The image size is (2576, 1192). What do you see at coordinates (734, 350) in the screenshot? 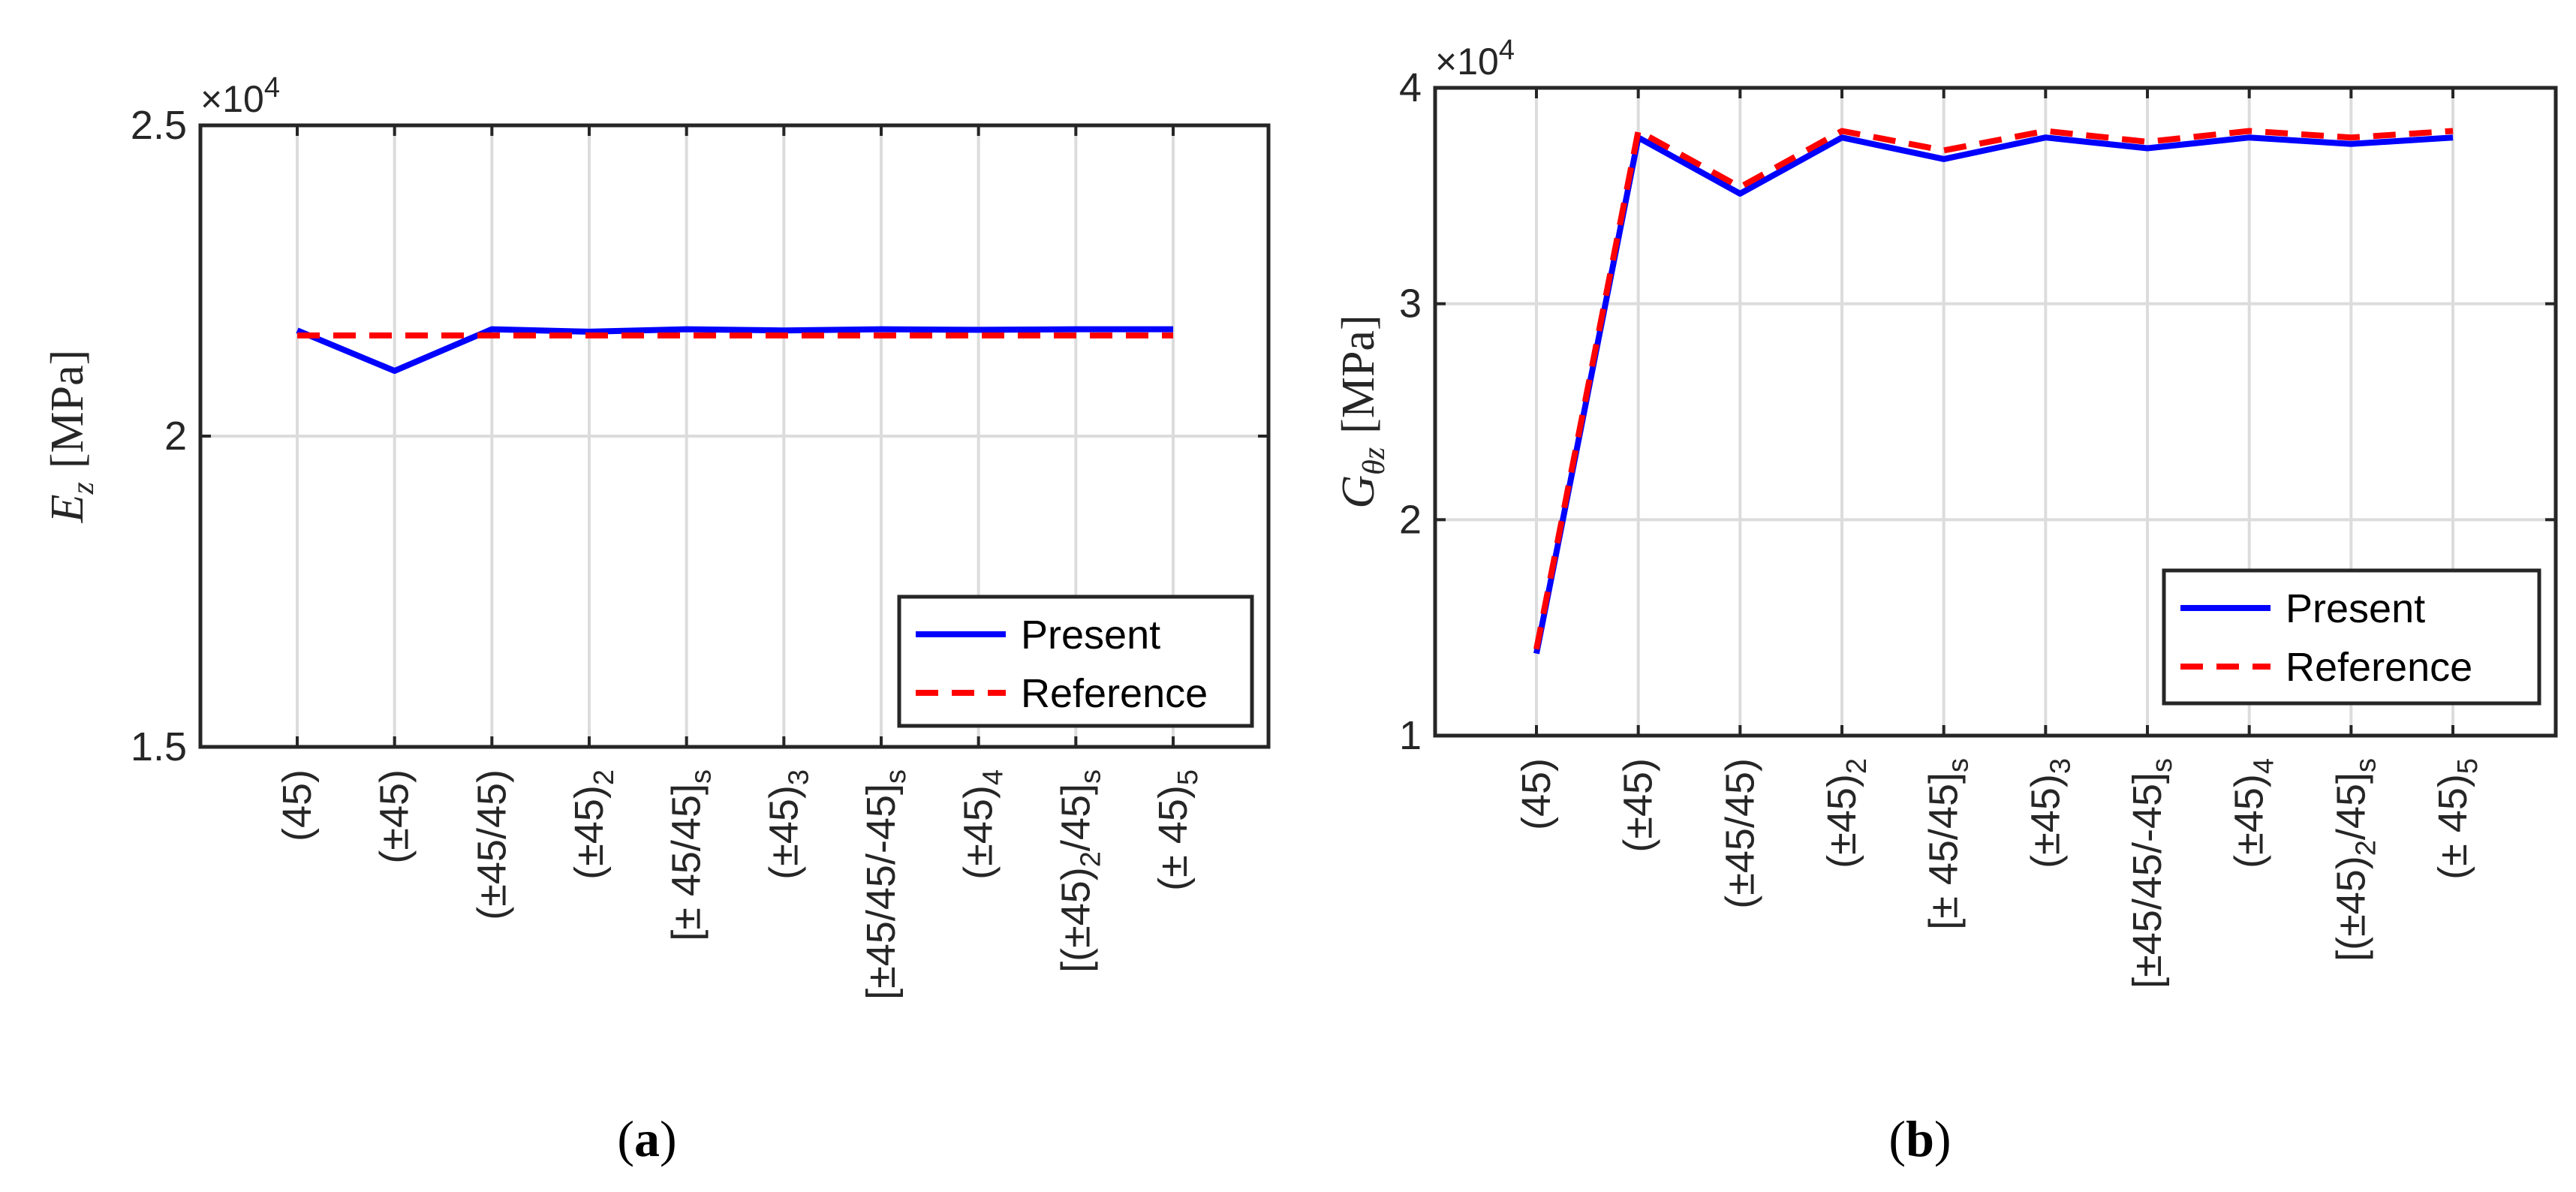
I see `series-line-present` at bounding box center [734, 350].